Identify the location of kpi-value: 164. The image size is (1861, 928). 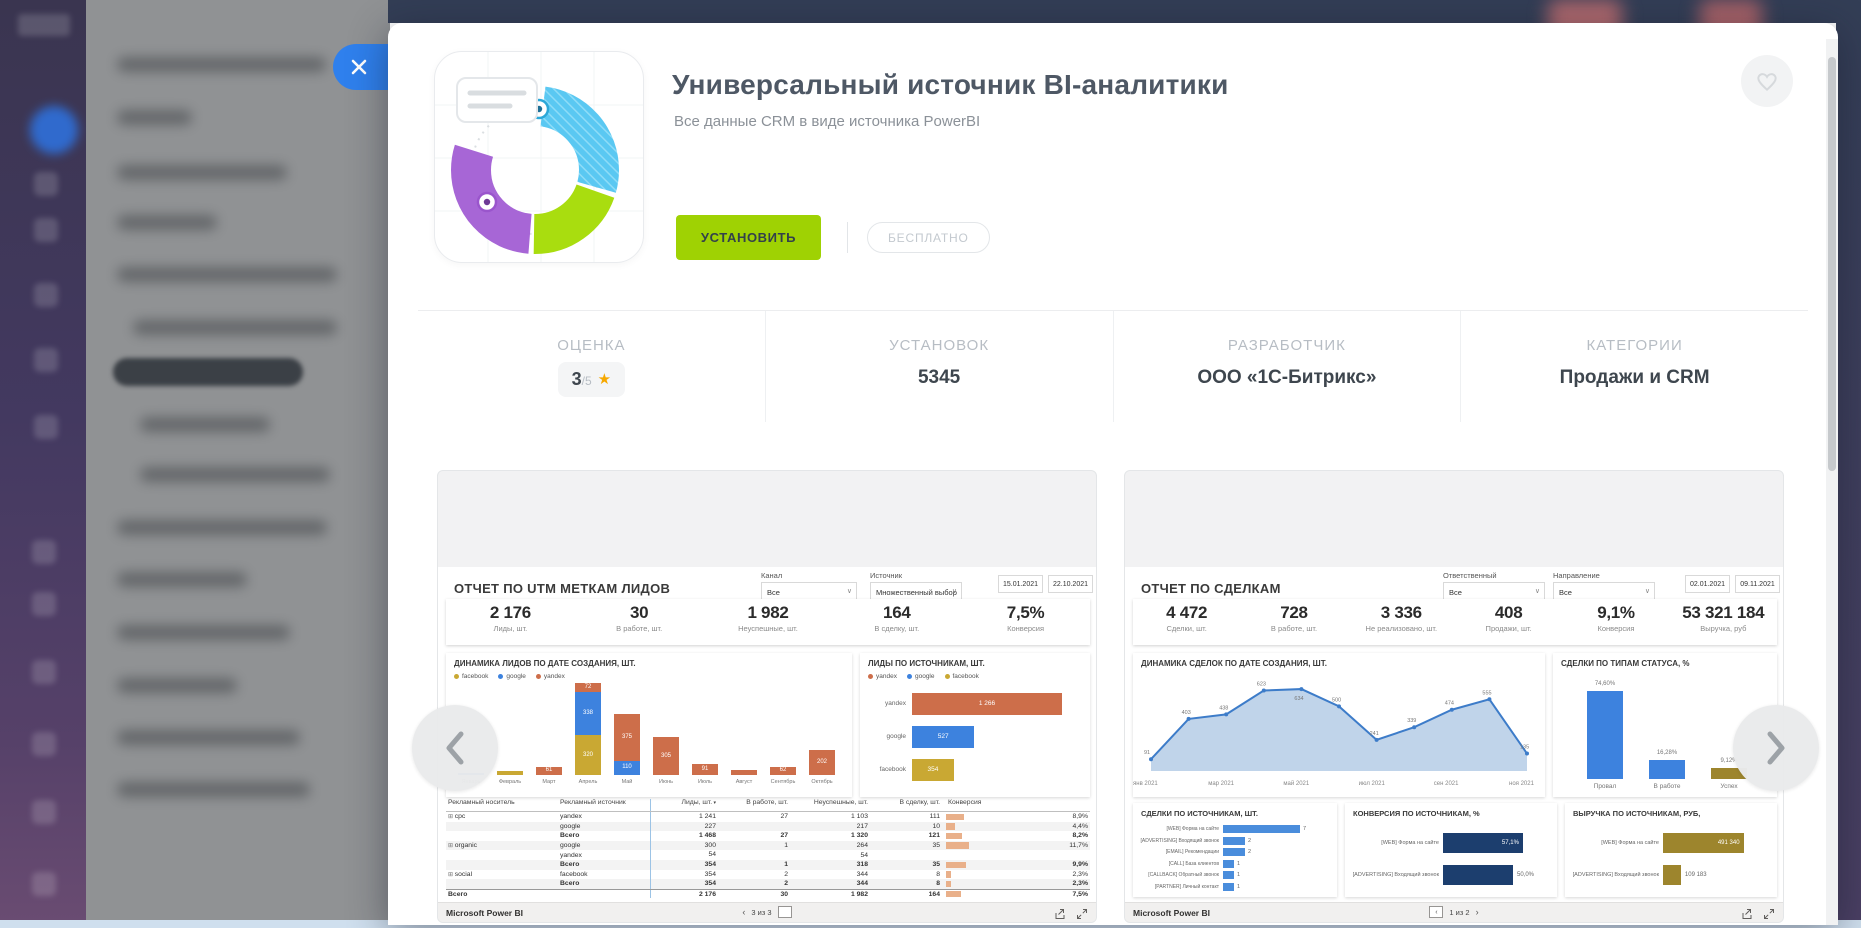
(897, 612).